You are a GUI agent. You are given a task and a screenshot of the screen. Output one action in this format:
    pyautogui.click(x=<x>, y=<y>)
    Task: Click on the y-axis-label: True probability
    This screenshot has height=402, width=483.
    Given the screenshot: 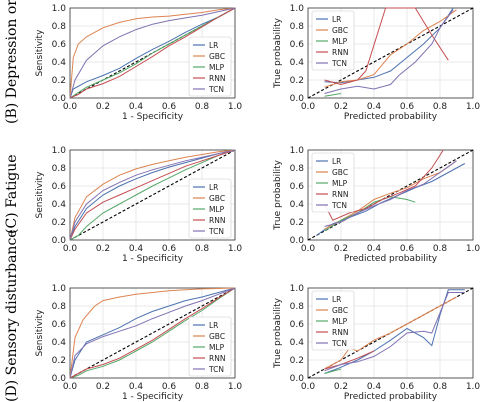 What is the action you would take?
    pyautogui.click(x=278, y=53)
    